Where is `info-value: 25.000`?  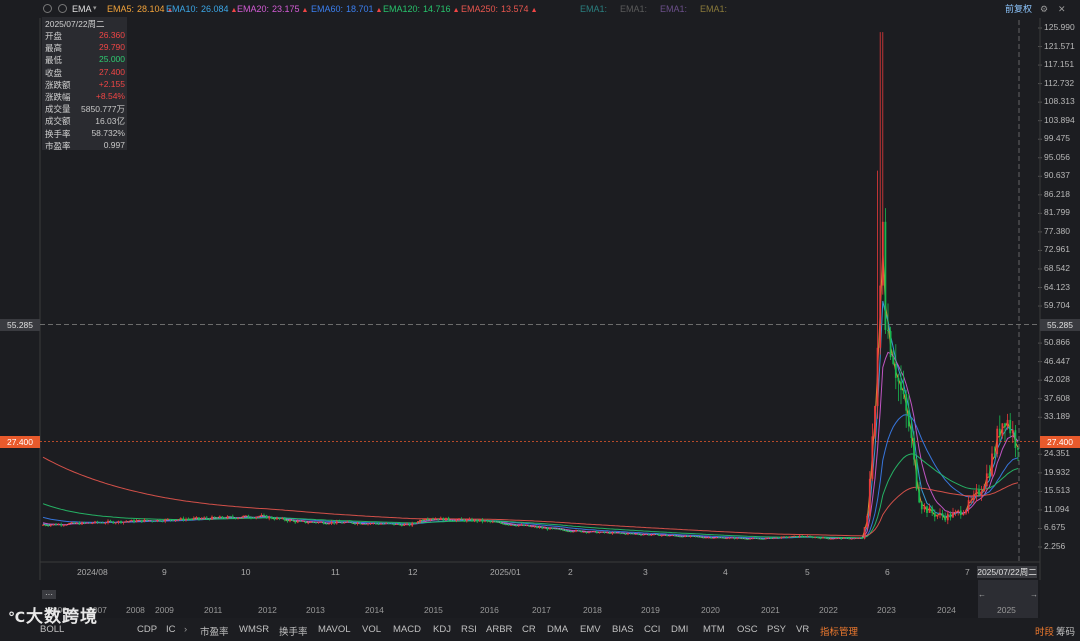 info-value: 25.000 is located at coordinates (112, 59).